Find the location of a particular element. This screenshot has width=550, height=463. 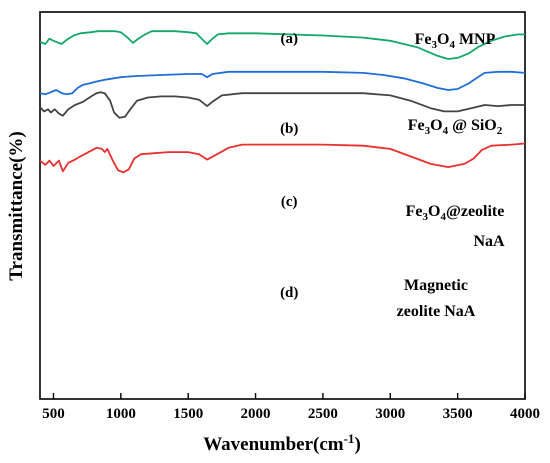

curve-label: (b) is located at coordinates (289, 129).